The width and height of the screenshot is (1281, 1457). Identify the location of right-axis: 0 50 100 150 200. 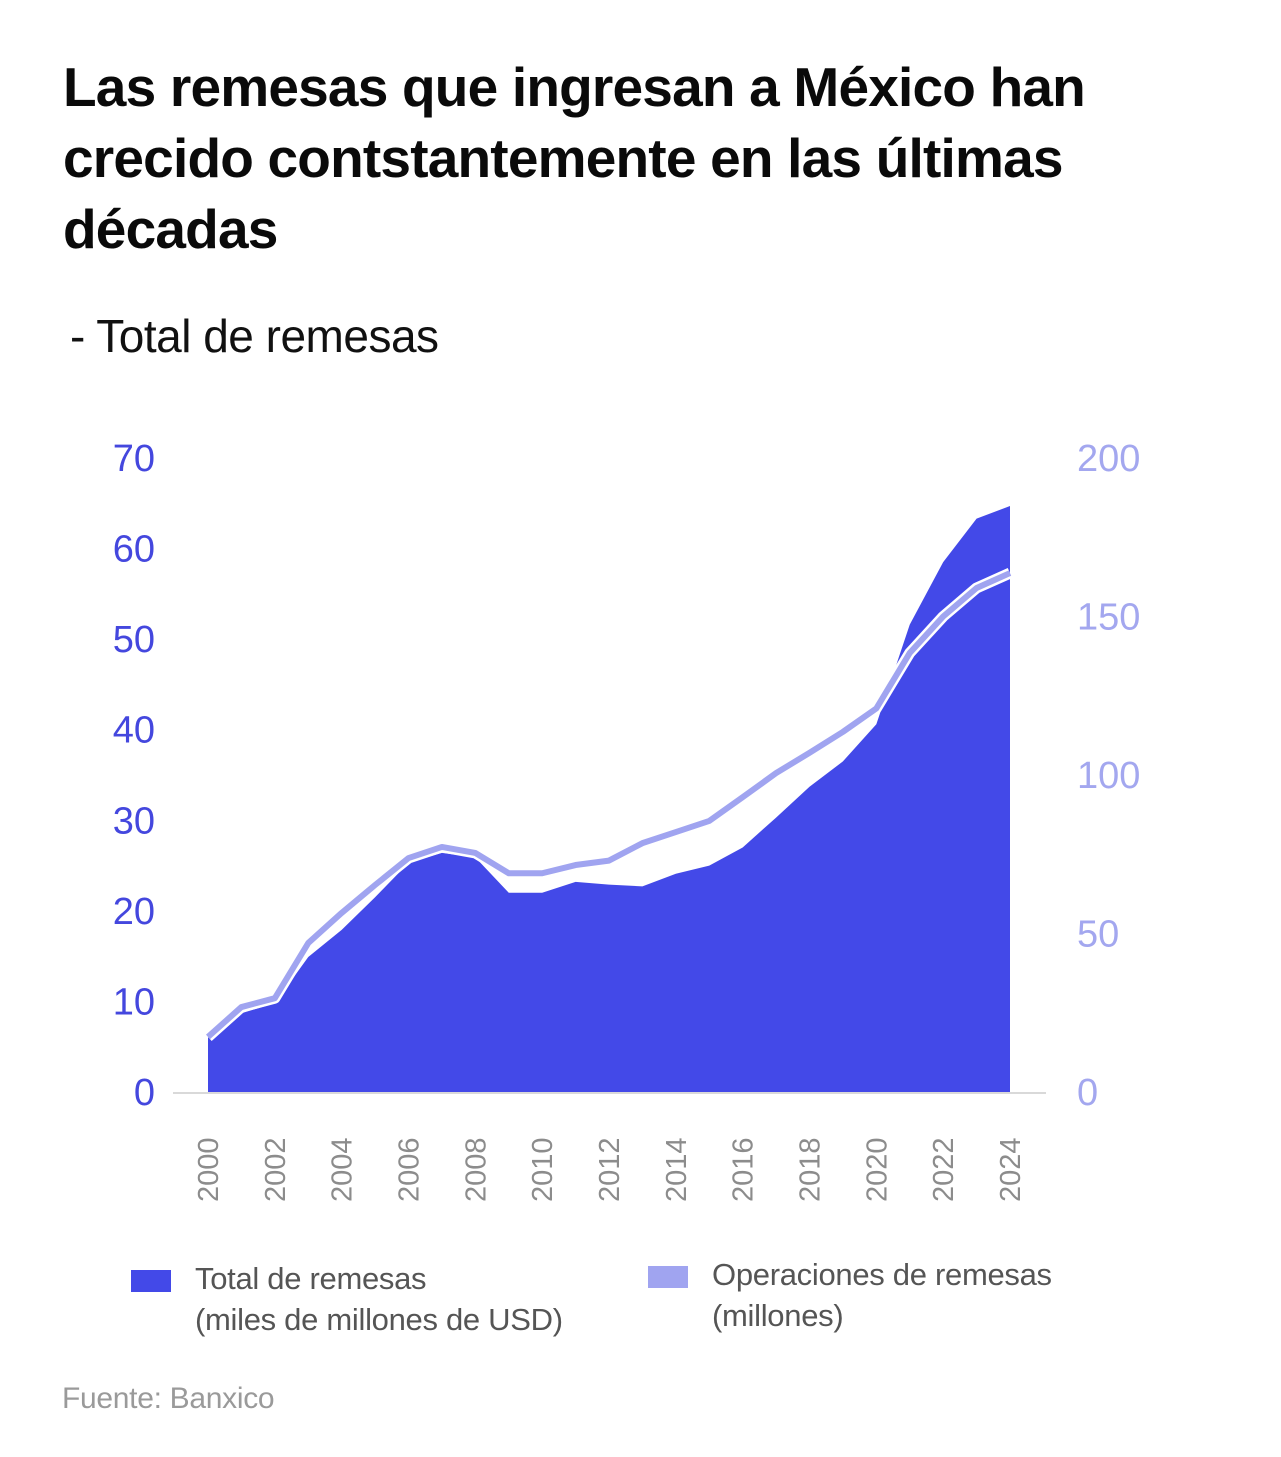
(1108, 776).